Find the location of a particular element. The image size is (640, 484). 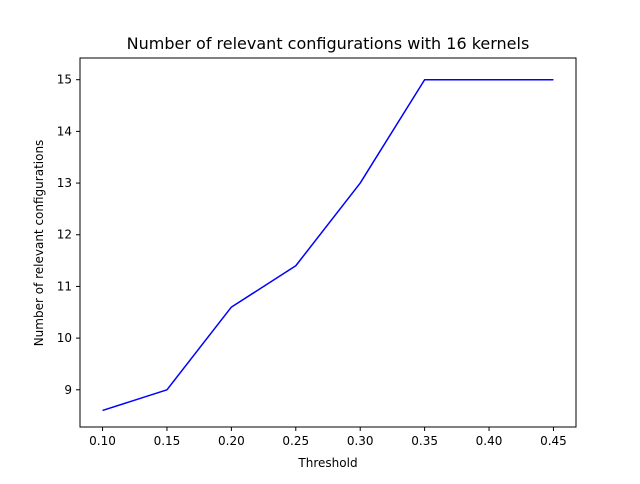

x-tick-label: 0.45 is located at coordinates (553, 441).